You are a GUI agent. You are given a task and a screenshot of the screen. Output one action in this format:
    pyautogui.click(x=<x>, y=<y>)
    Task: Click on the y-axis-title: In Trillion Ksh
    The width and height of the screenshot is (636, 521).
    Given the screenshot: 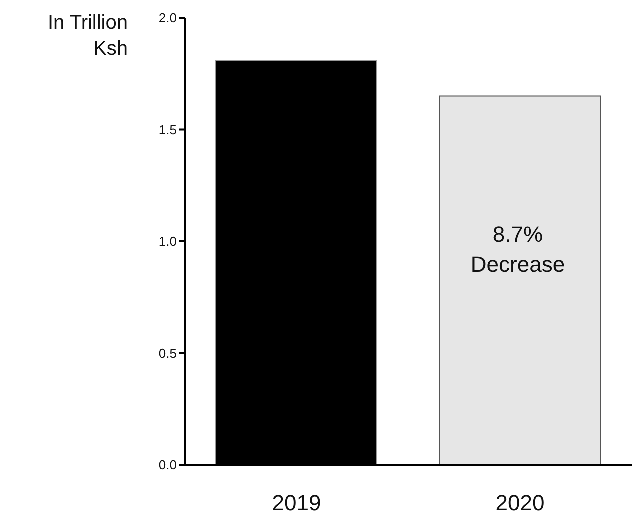 What is the action you would take?
    pyautogui.click(x=87, y=36)
    